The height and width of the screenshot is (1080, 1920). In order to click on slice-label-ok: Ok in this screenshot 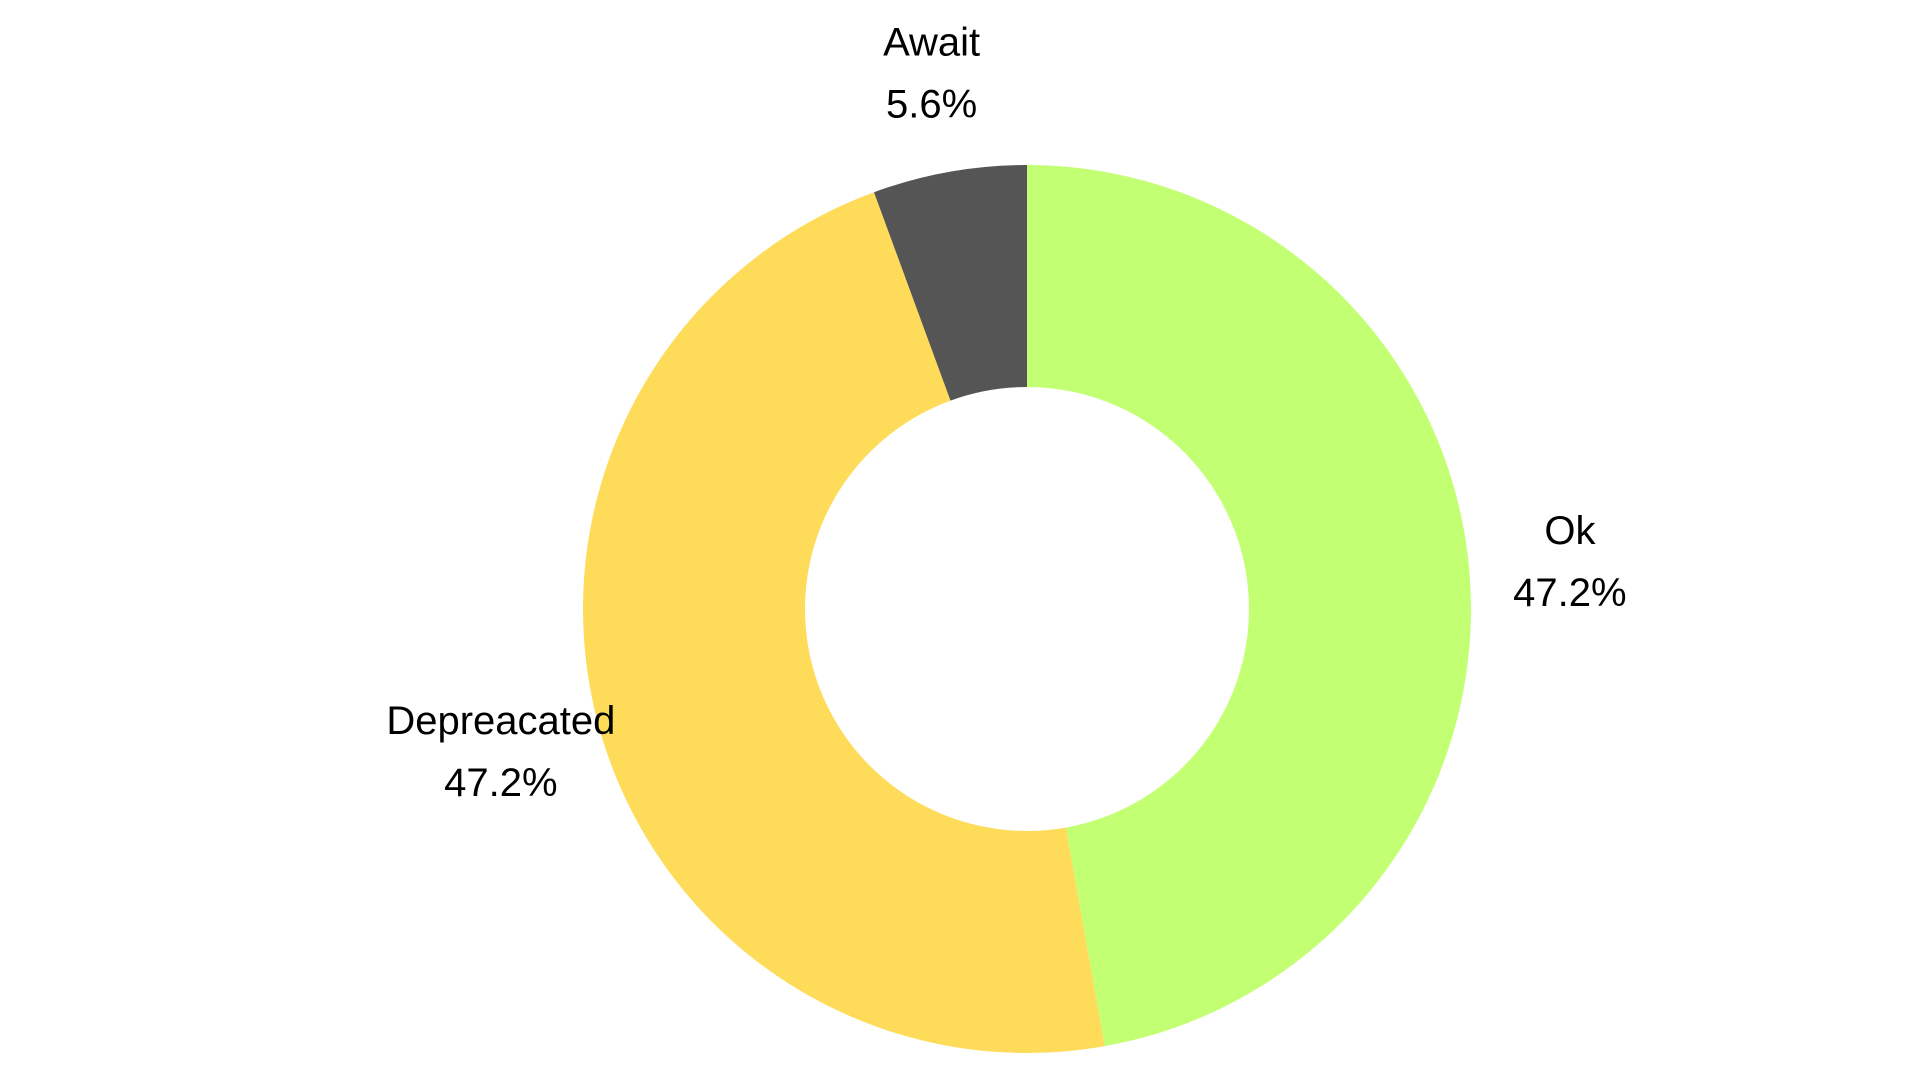, I will do `click(1570, 531)`.